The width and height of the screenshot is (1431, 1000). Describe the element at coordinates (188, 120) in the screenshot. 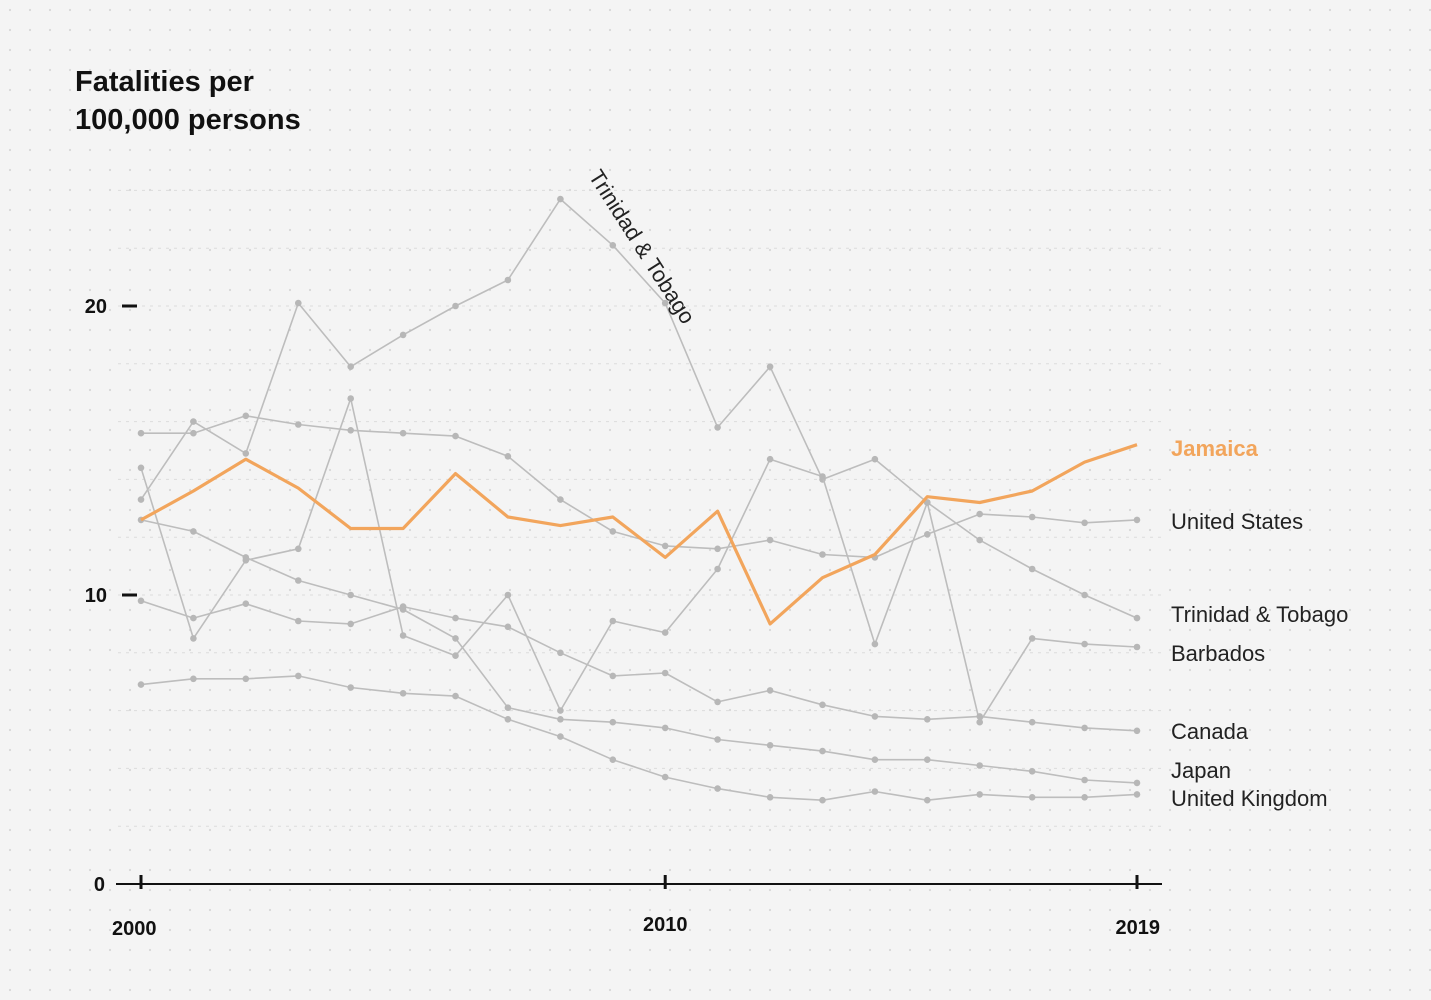

I see `chart-title-line-2: 100,000 persons` at that location.